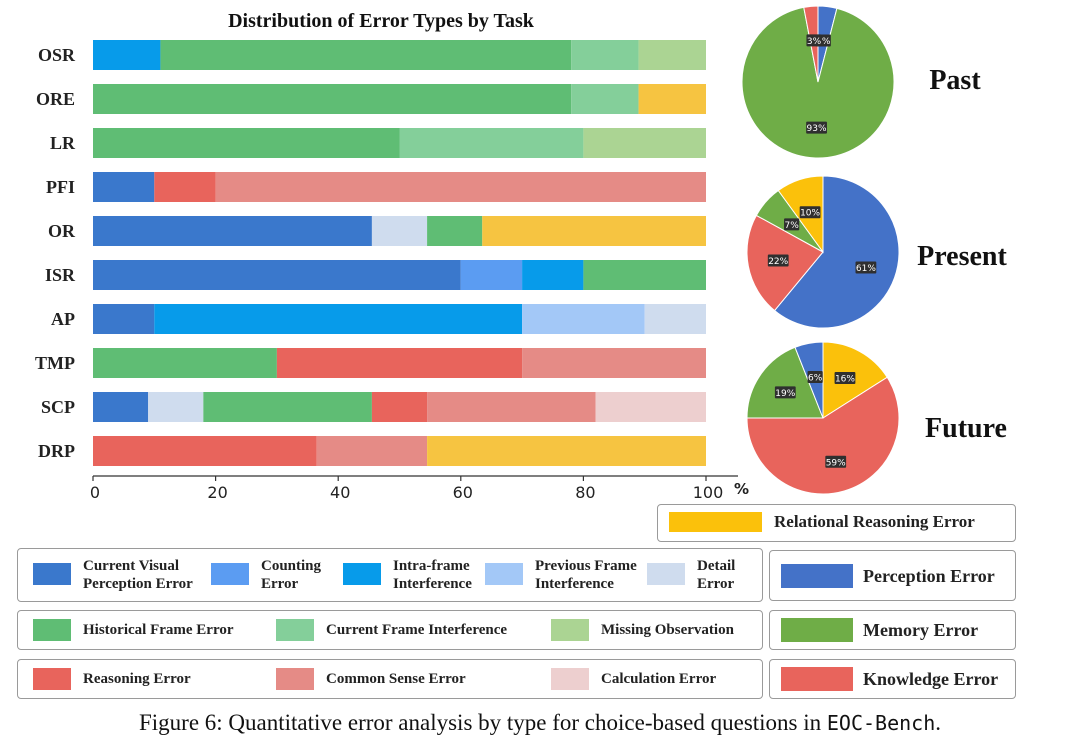 The width and height of the screenshot is (1080, 748). Describe the element at coordinates (879, 630) in the screenshot. I see `coarse-legend-memory-error: Memory Error` at that location.